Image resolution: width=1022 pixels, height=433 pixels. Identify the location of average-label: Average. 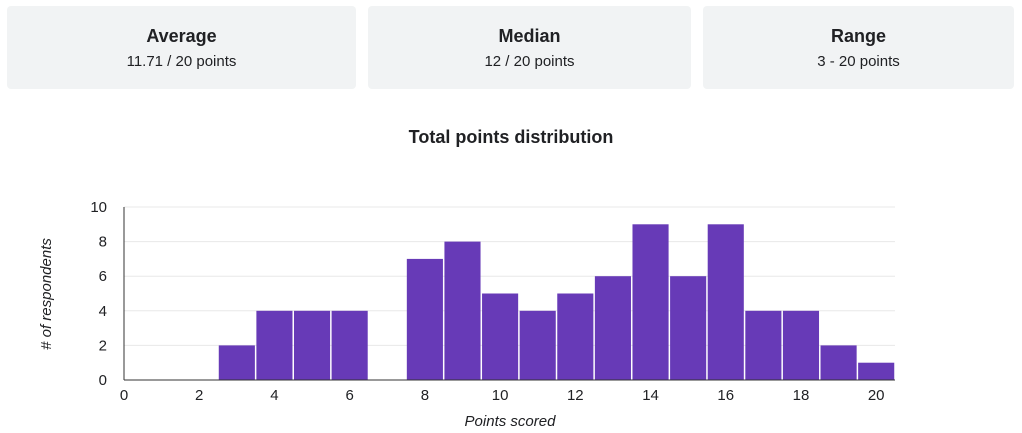
(181, 36).